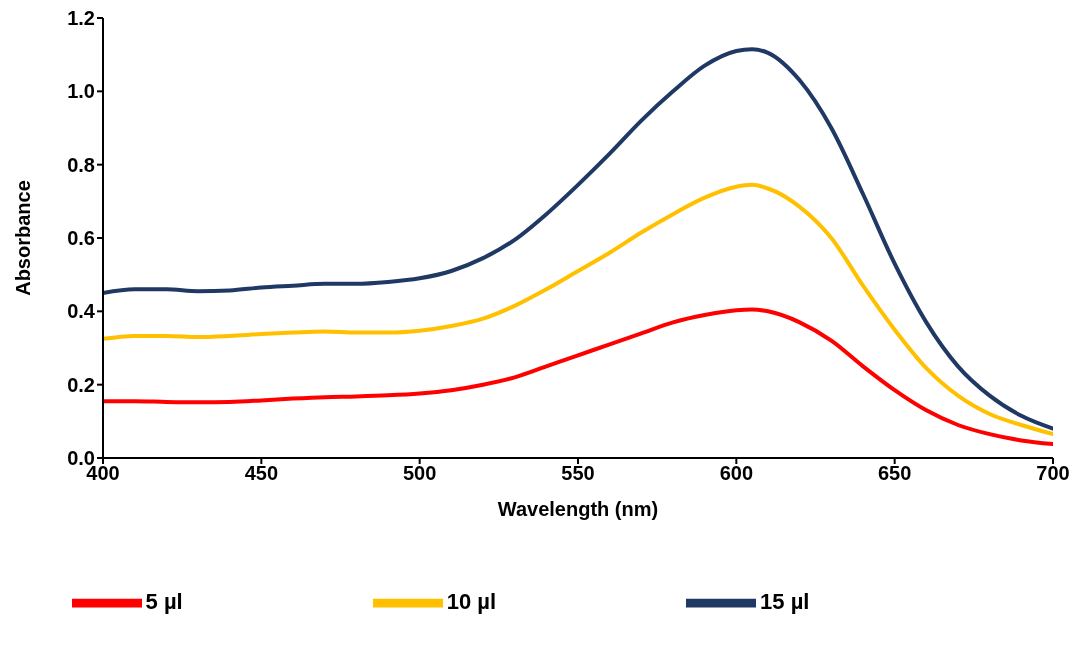 The height and width of the screenshot is (657, 1088). Describe the element at coordinates (736, 473) in the screenshot. I see `x-tick-label: 600` at that location.